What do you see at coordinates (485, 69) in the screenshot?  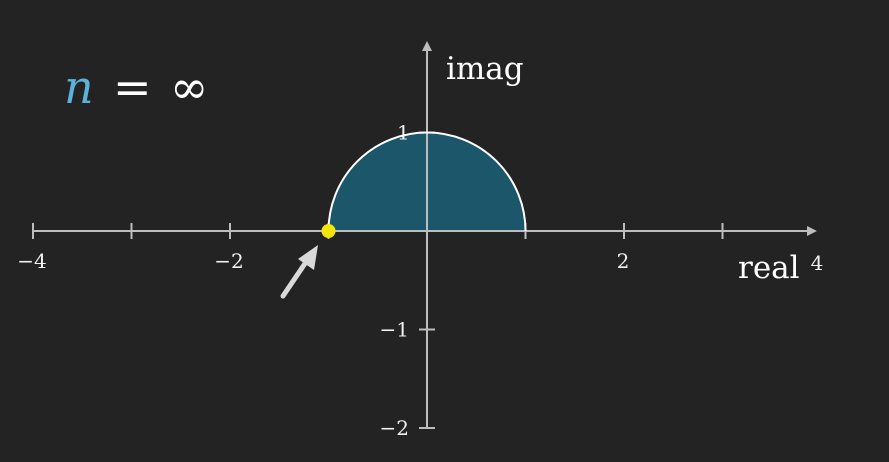 I see `imag-axis-title: imag` at bounding box center [485, 69].